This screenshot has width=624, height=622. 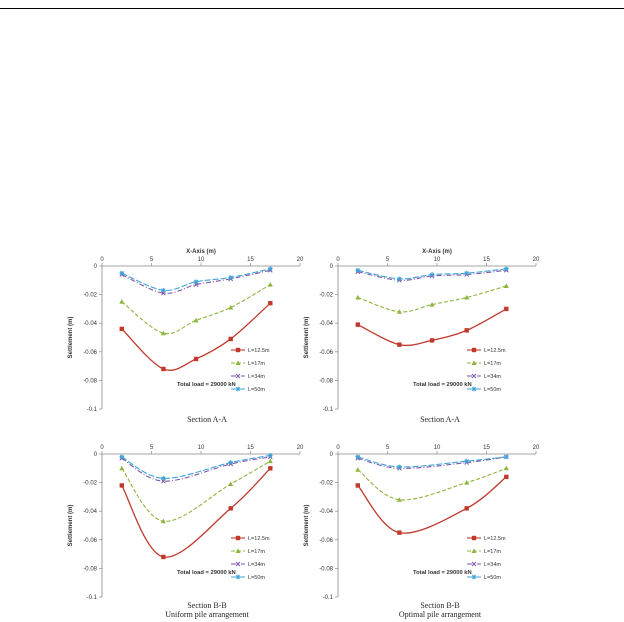 What do you see at coordinates (326, 296) in the screenshot?
I see `y-tick-label: -0.02` at bounding box center [326, 296].